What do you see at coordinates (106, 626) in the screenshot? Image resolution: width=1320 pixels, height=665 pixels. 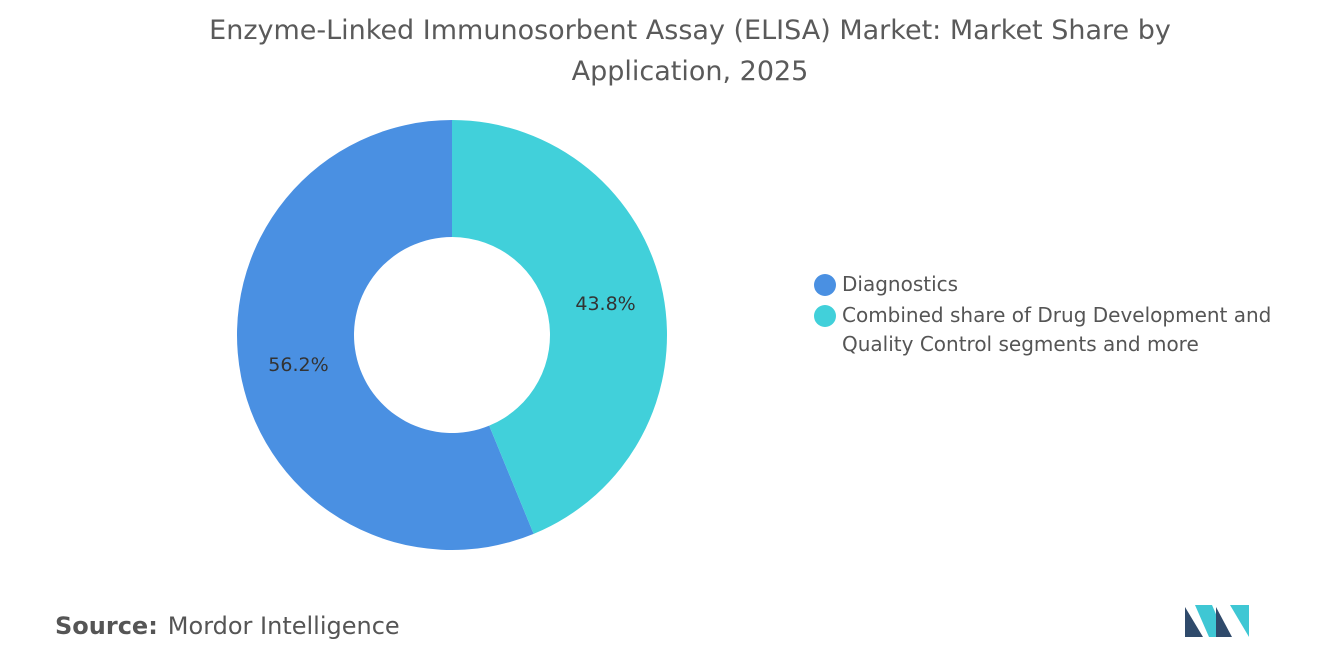 I see `source-label: Source:` at bounding box center [106, 626].